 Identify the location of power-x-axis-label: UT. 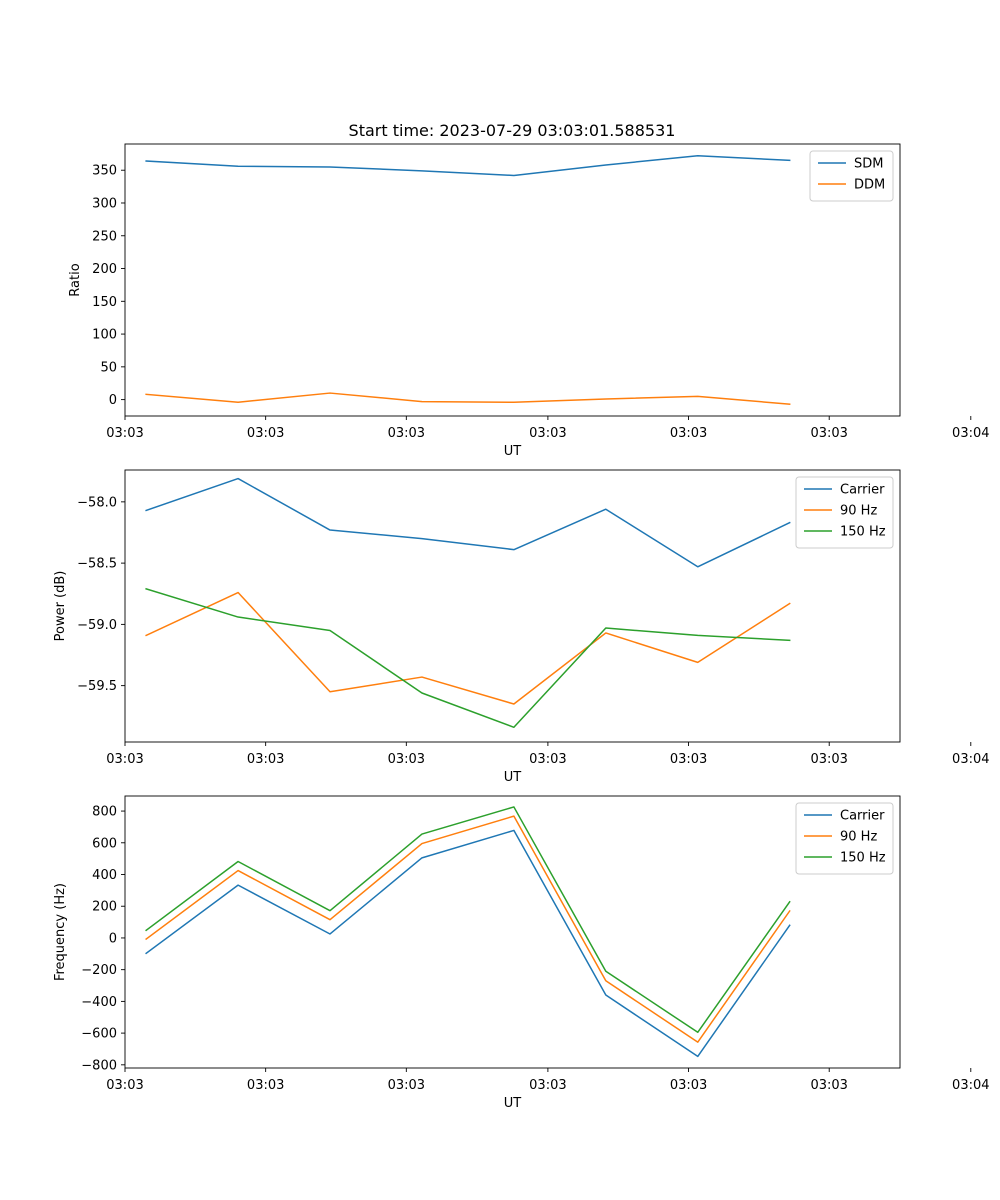
(513, 777).